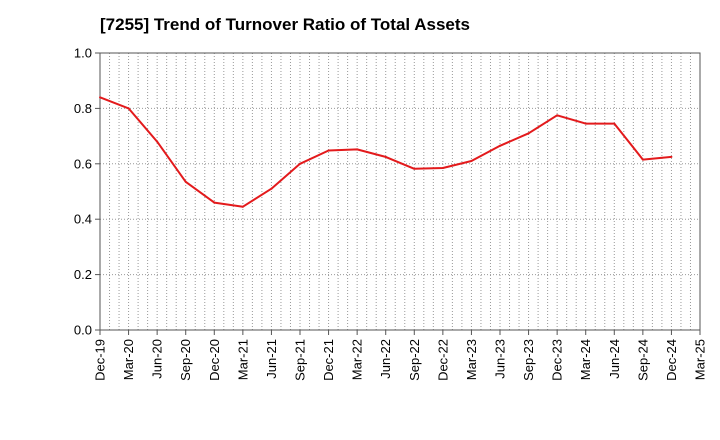  What do you see at coordinates (700, 359) in the screenshot?
I see `x-tick-label: Mar-25` at bounding box center [700, 359].